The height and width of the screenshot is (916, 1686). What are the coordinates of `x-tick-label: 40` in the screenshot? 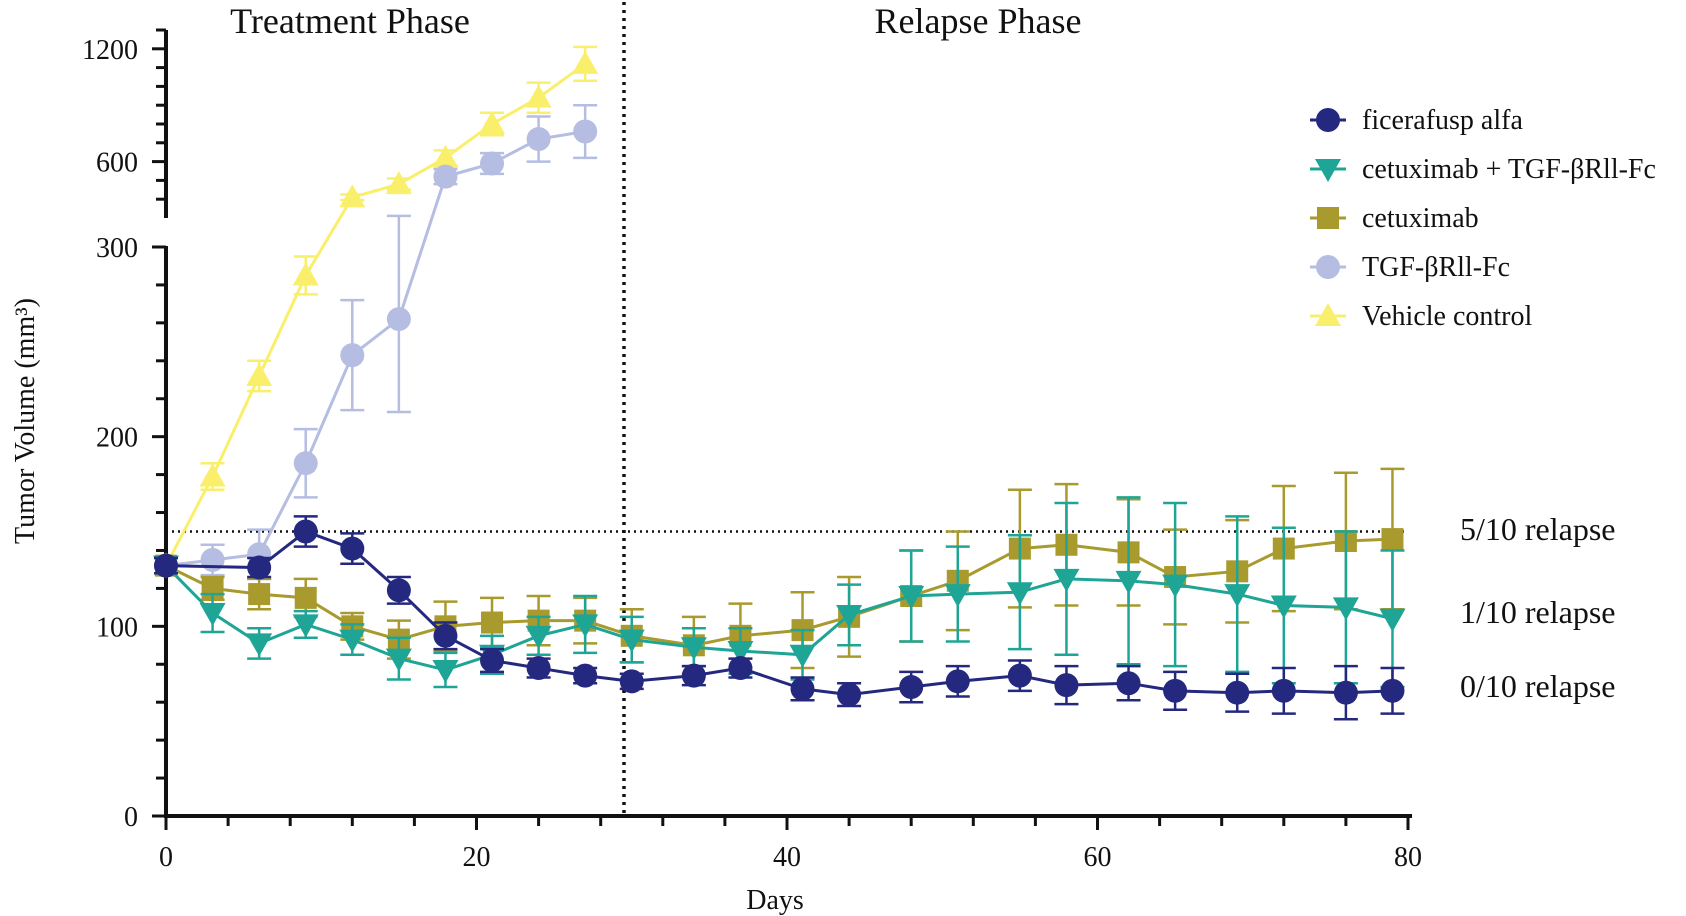 It's located at (787, 857).